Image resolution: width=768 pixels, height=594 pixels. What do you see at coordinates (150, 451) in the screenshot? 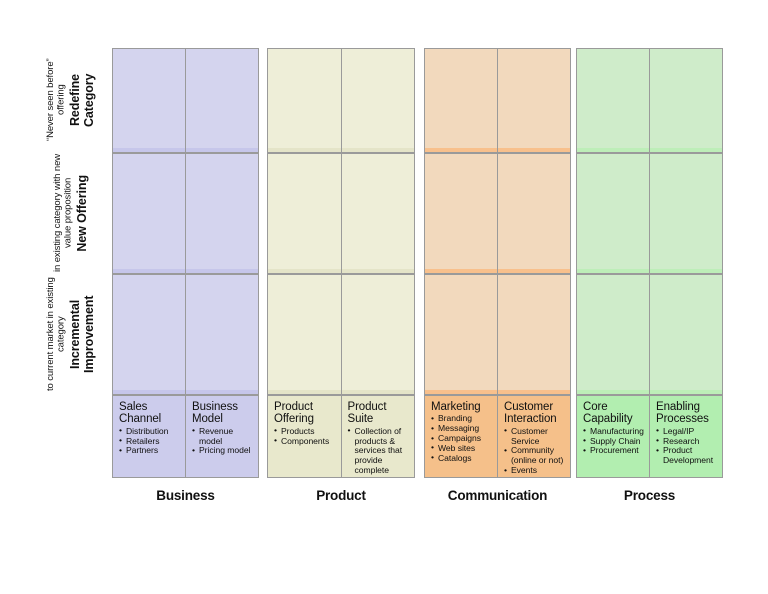
I see `list-item: Partners` at bounding box center [150, 451].